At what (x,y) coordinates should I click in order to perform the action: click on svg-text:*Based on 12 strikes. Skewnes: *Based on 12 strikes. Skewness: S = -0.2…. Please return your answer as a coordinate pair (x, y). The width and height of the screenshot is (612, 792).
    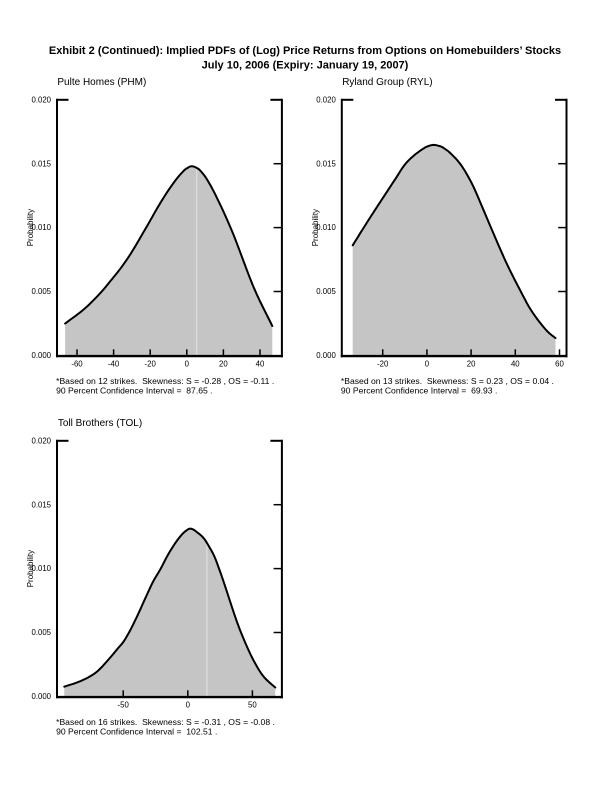
    Looking at the image, I should click on (165, 381).